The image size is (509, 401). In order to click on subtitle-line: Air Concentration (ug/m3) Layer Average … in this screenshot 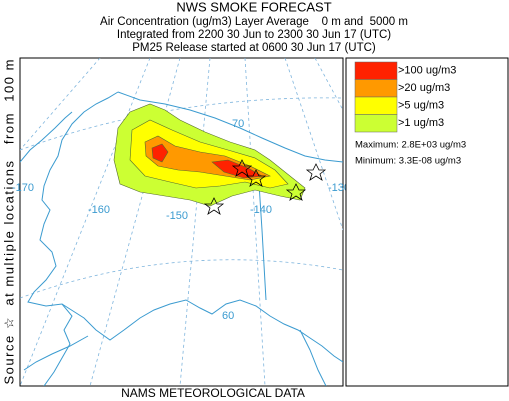, I will do `click(254, 22)`.